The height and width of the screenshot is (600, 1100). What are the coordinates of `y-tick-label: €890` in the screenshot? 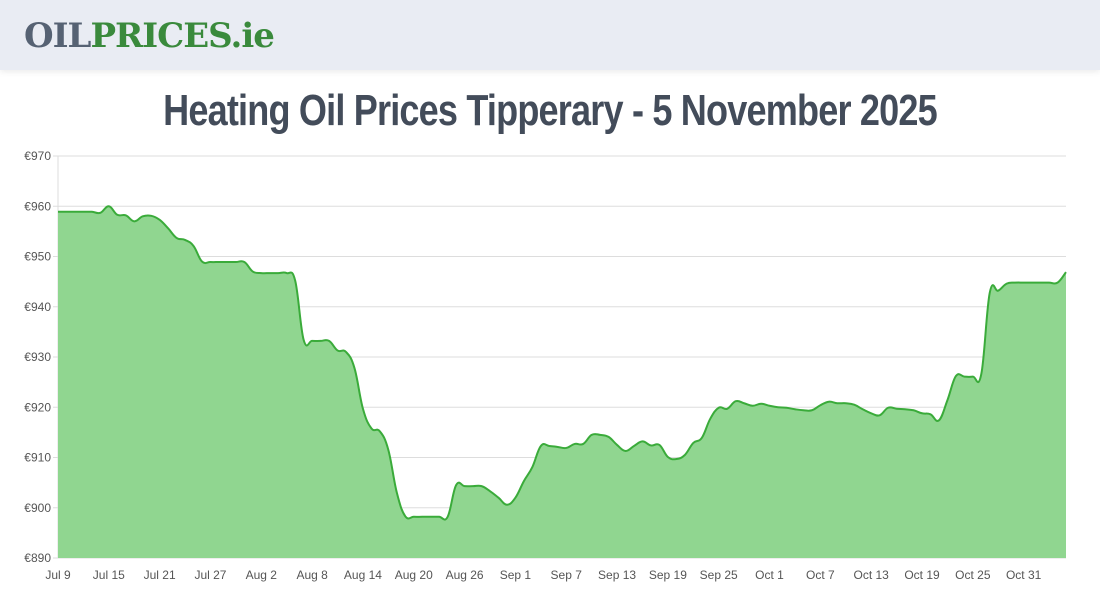 It's located at (37, 558).